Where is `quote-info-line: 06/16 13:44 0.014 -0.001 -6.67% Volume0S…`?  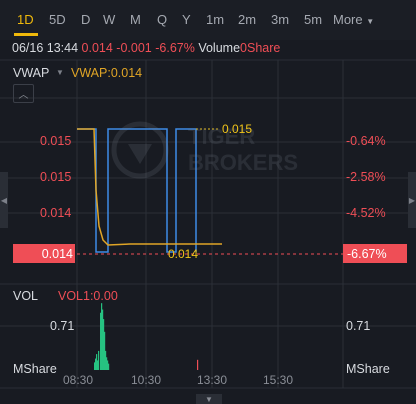 quote-info-line: 06/16 13:44 0.014 -0.001 -6.67% Volume0S… is located at coordinates (146, 48).